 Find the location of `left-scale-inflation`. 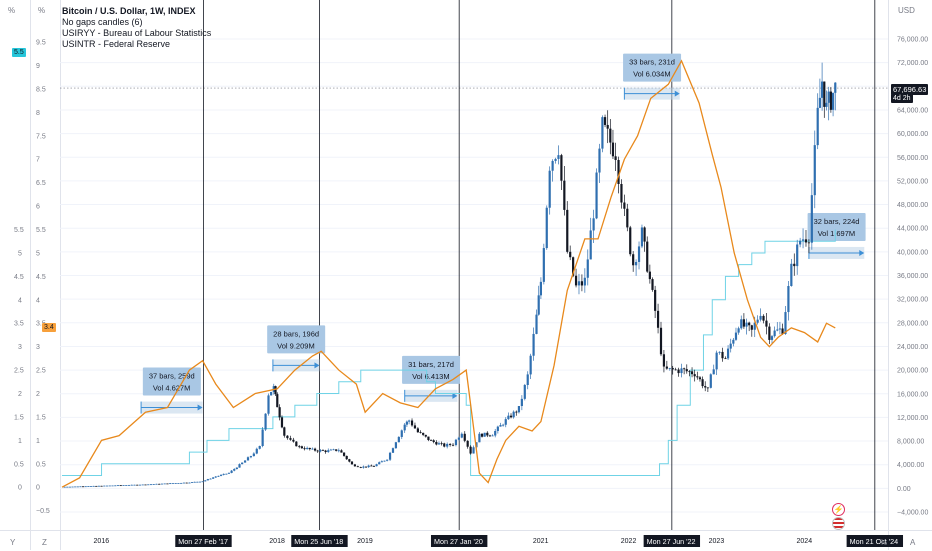

left-scale-inflation is located at coordinates (15, 275).